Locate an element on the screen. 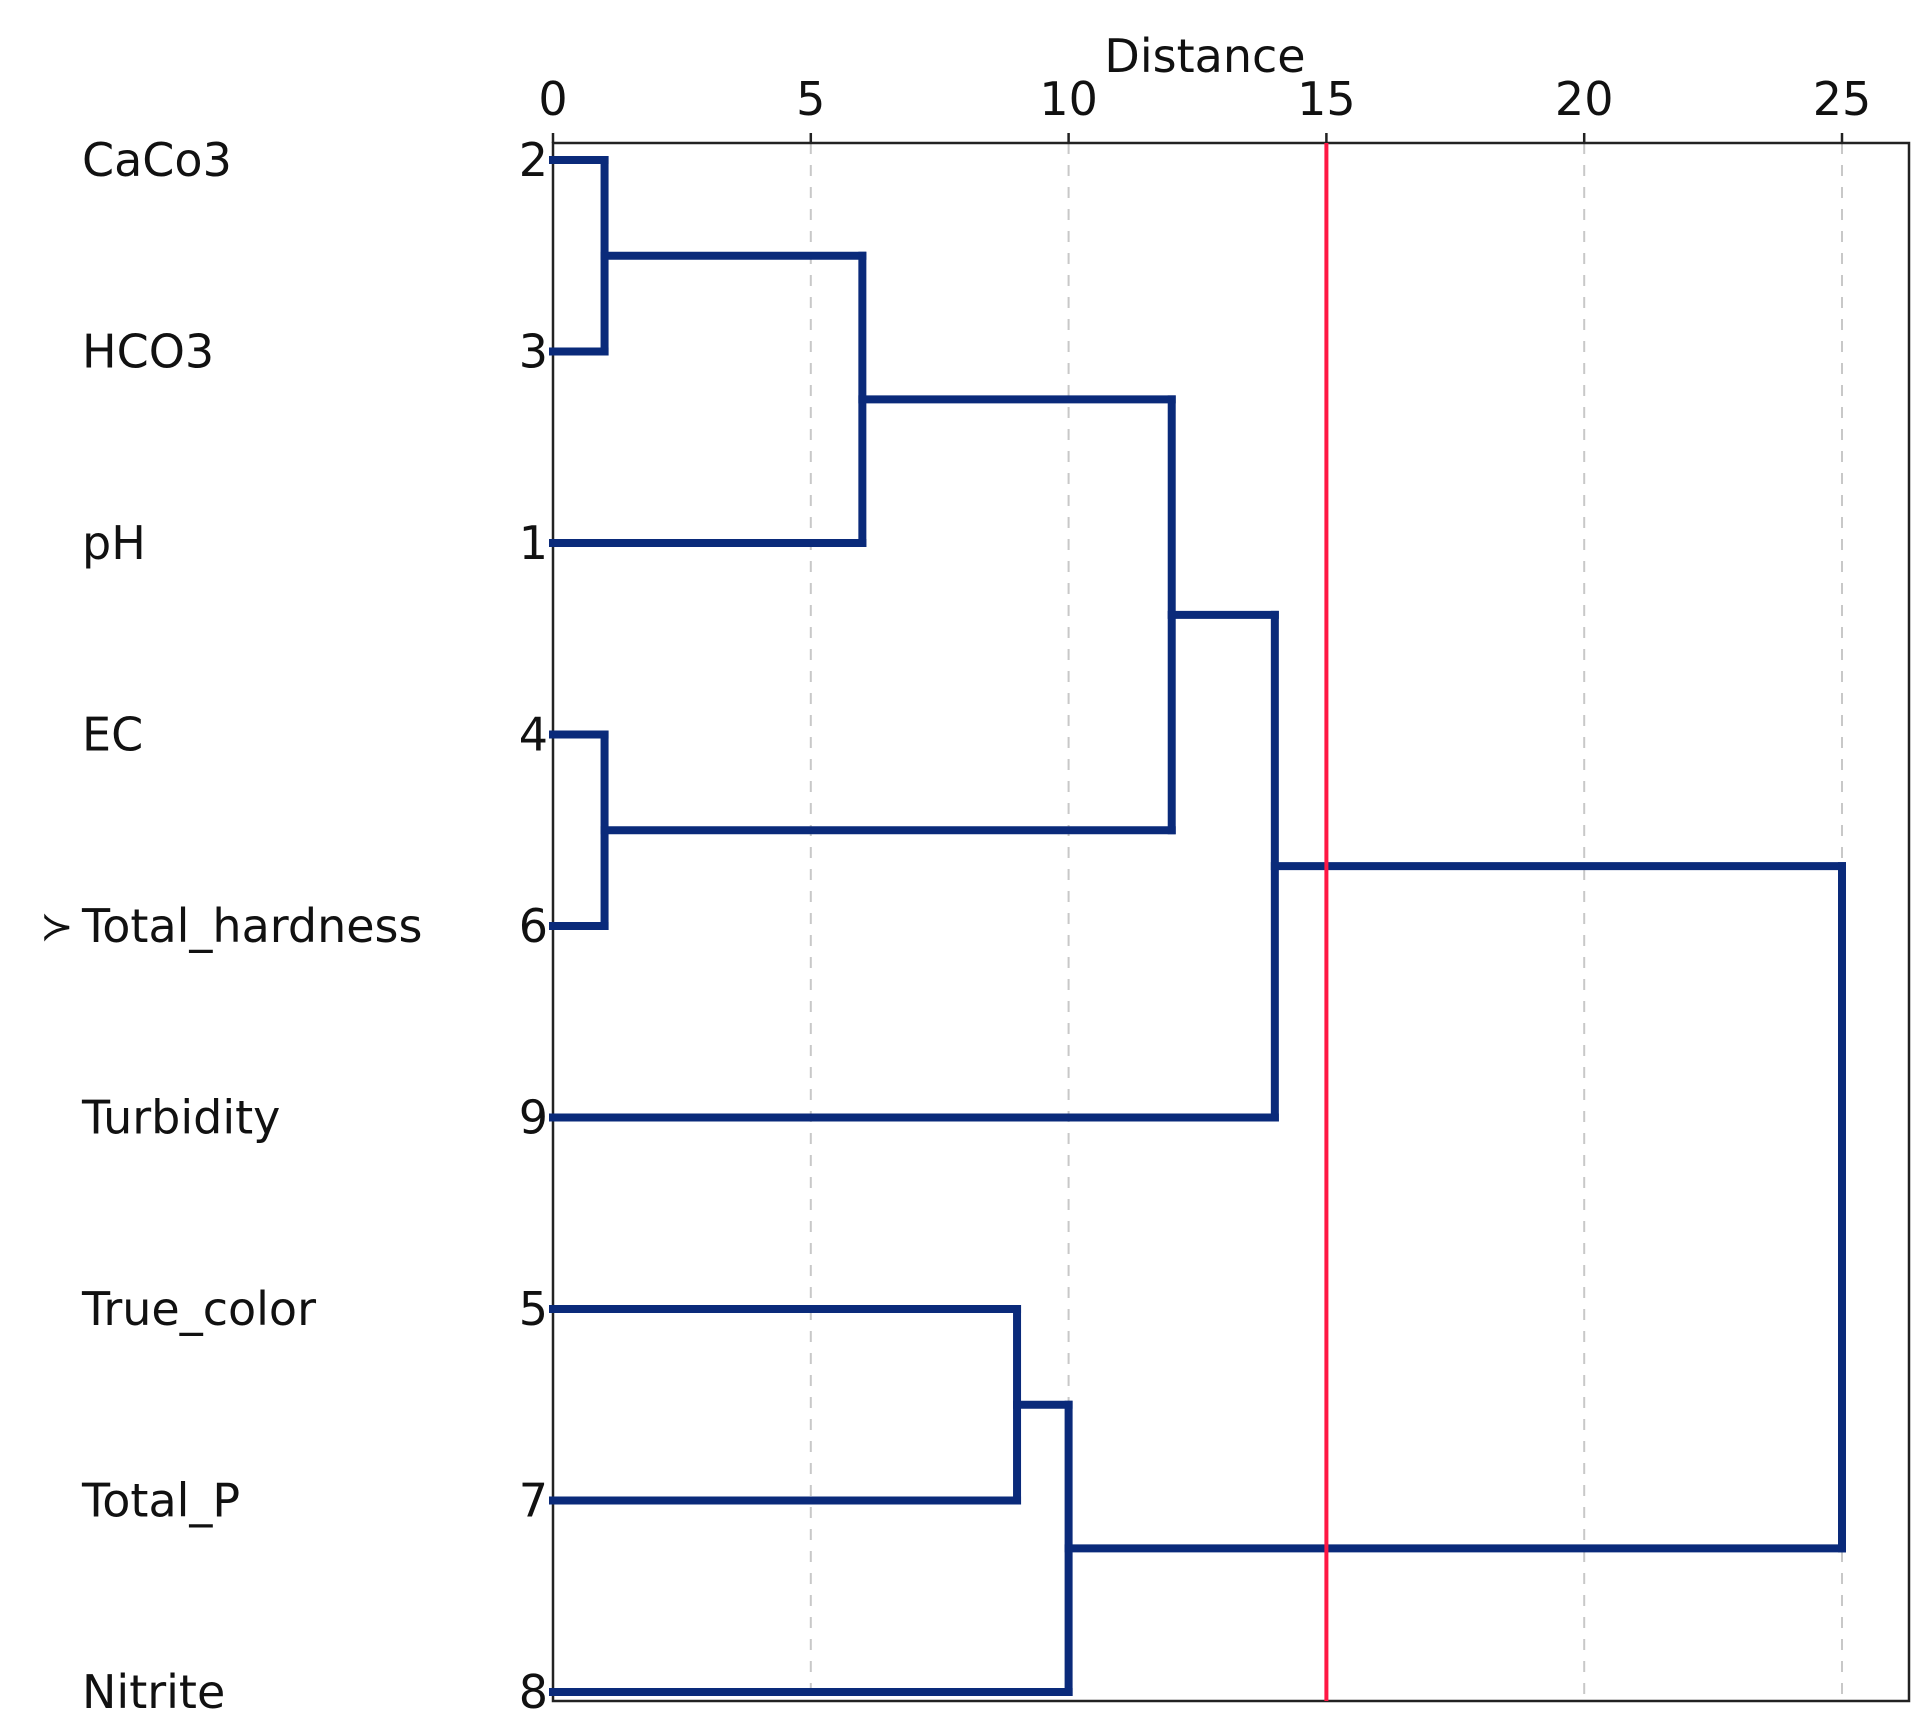 Image resolution: width=1931 pixels, height=1731 pixels. highlighted-leaf-marker: ≻ is located at coordinates (57, 927).